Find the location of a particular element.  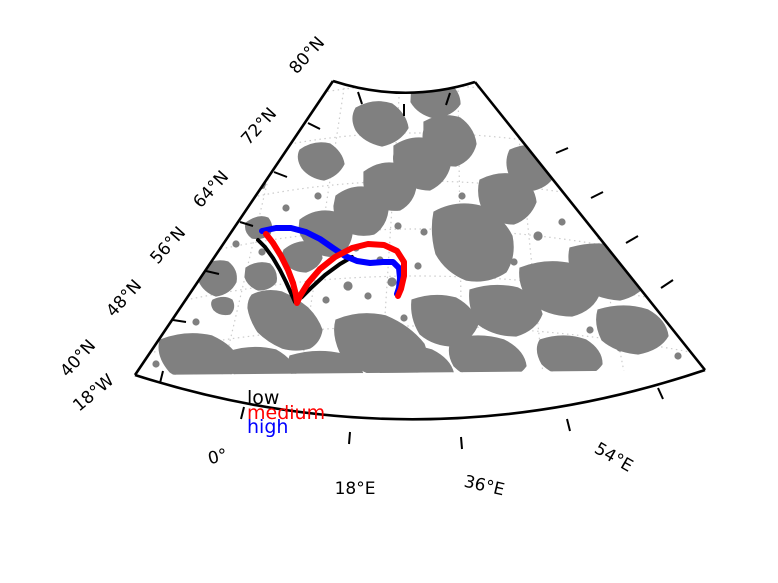

lon-label-54e: 54°E is located at coordinates (613, 458).